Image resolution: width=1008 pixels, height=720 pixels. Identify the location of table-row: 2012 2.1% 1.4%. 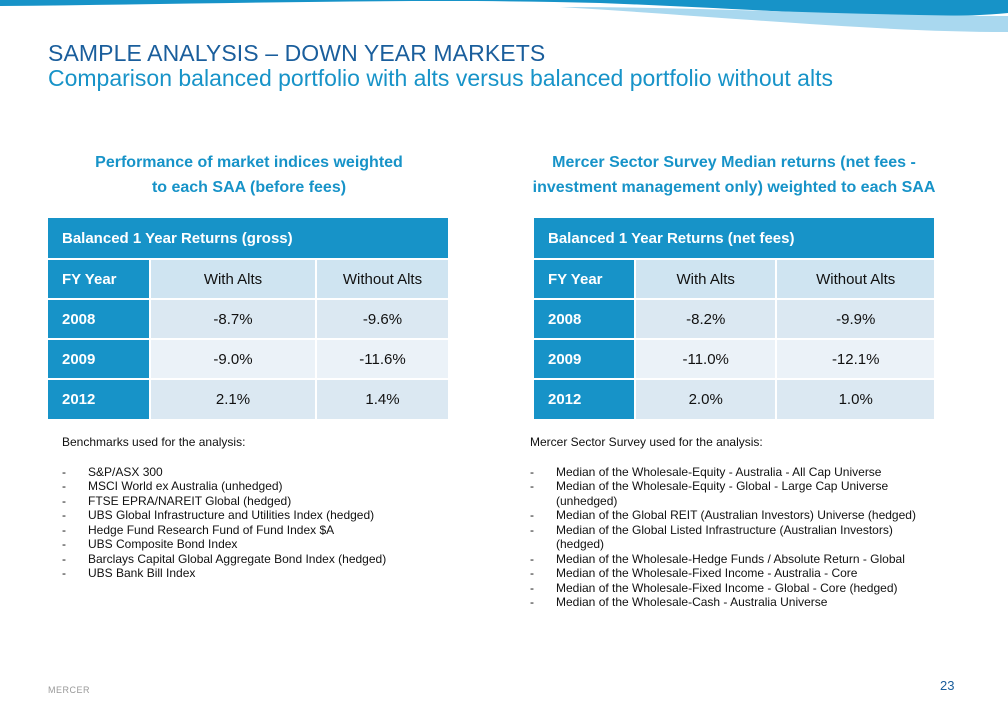
(248, 398).